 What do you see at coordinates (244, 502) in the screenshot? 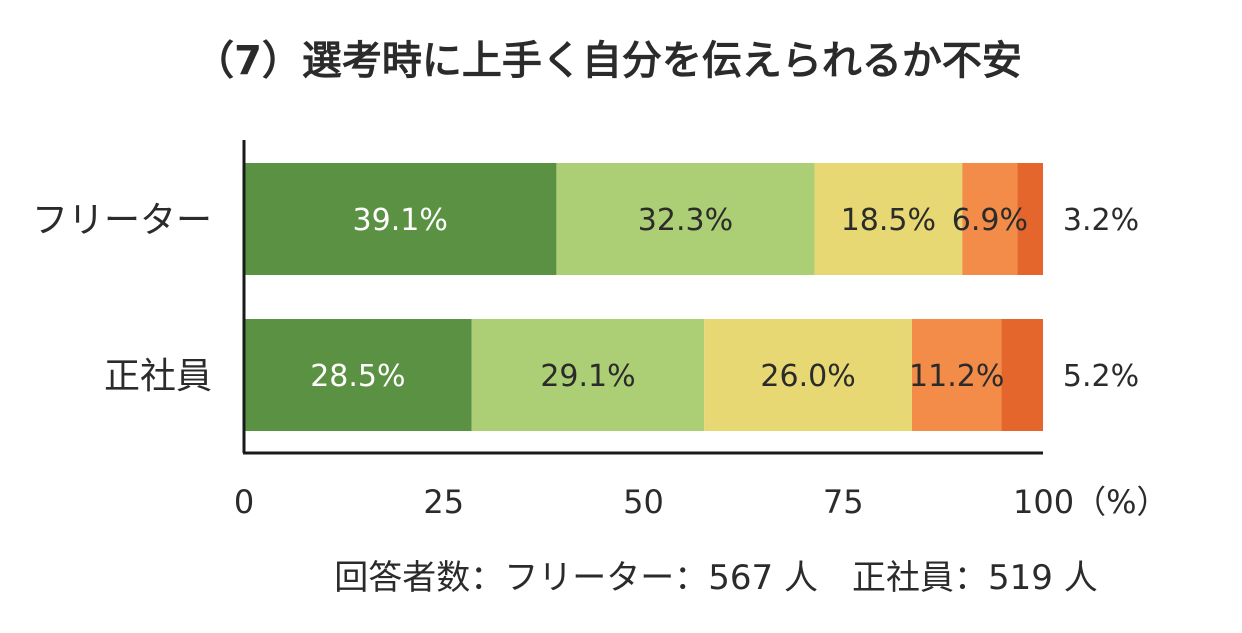
I see `x-tick-label: 0` at bounding box center [244, 502].